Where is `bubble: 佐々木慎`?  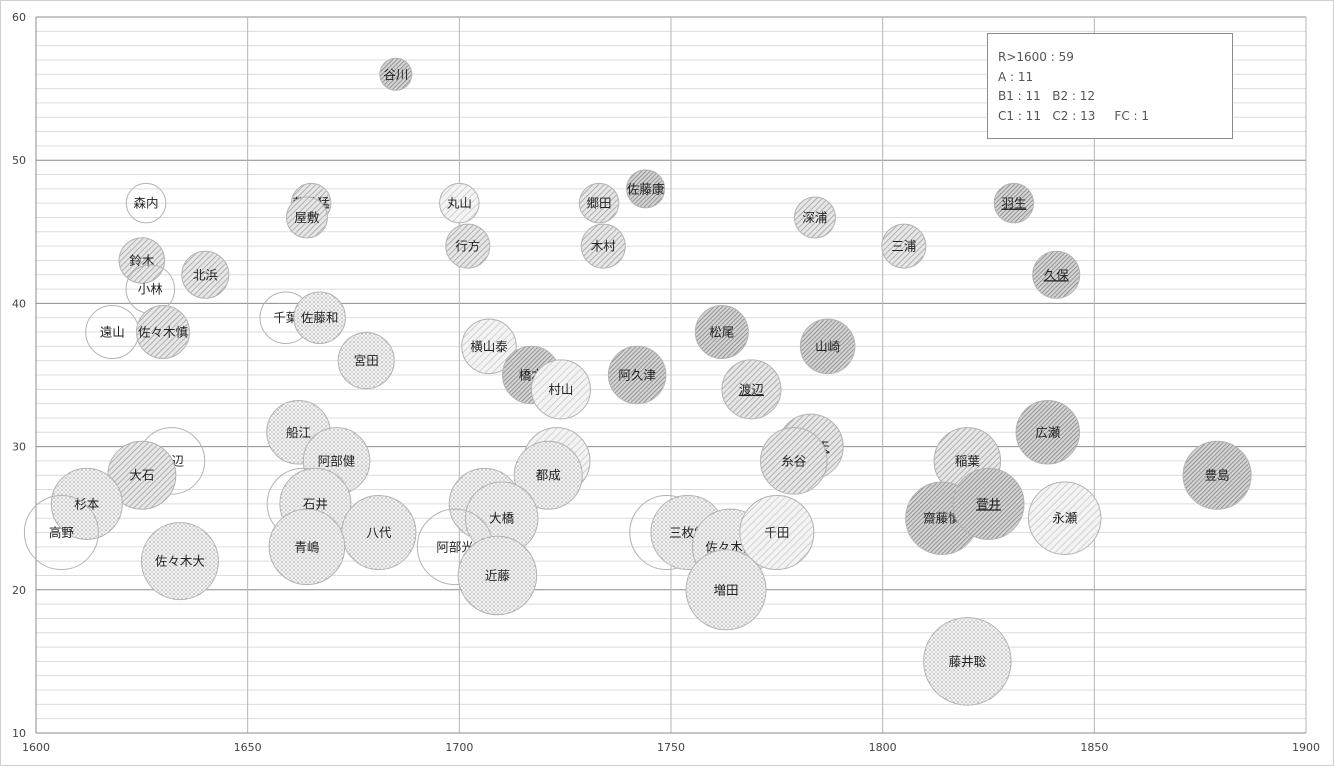 bubble: 佐々木慎 is located at coordinates (163, 332).